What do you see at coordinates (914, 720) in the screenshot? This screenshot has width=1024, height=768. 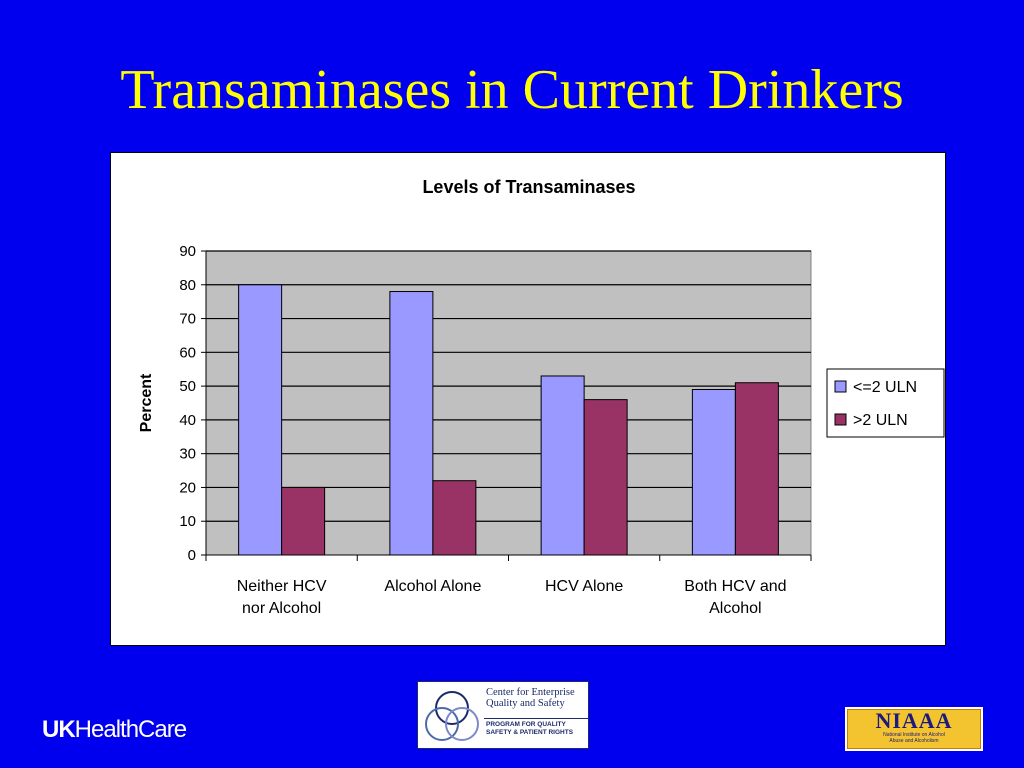 I see `niaaa-acronym: NIAAA` at bounding box center [914, 720].